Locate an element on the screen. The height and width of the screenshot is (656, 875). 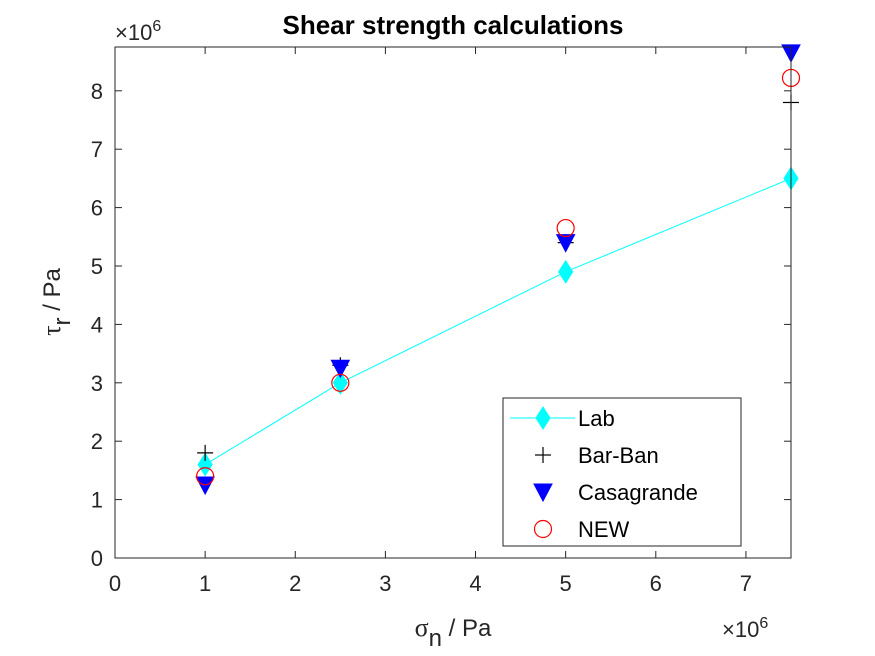
y-tick-label: 6 is located at coordinates (97, 208).